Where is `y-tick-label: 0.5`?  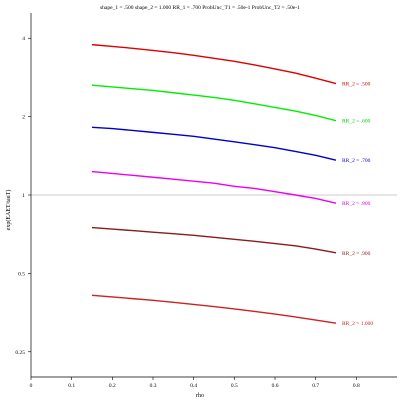 y-tick-label: 0.5 is located at coordinates (21, 274).